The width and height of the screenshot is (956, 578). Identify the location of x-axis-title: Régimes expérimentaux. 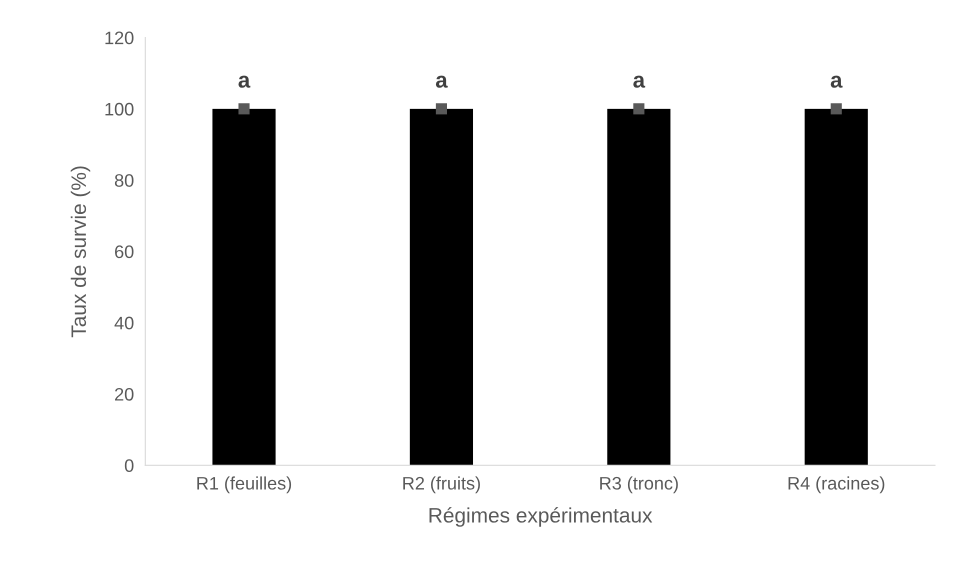
(541, 517).